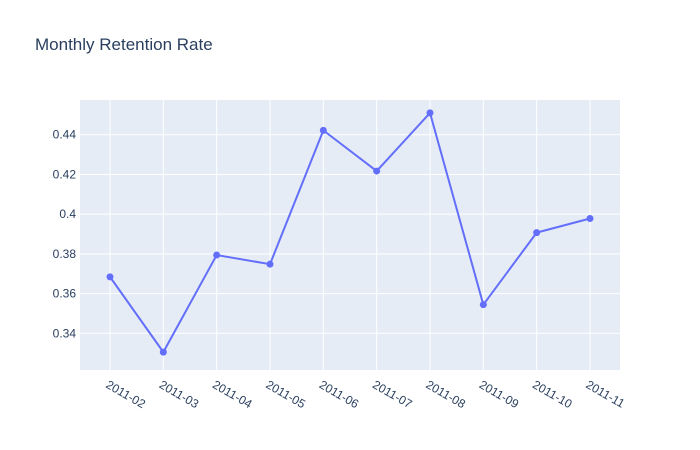  What do you see at coordinates (65, 174) in the screenshot?
I see `y-tick-label: 0.42` at bounding box center [65, 174].